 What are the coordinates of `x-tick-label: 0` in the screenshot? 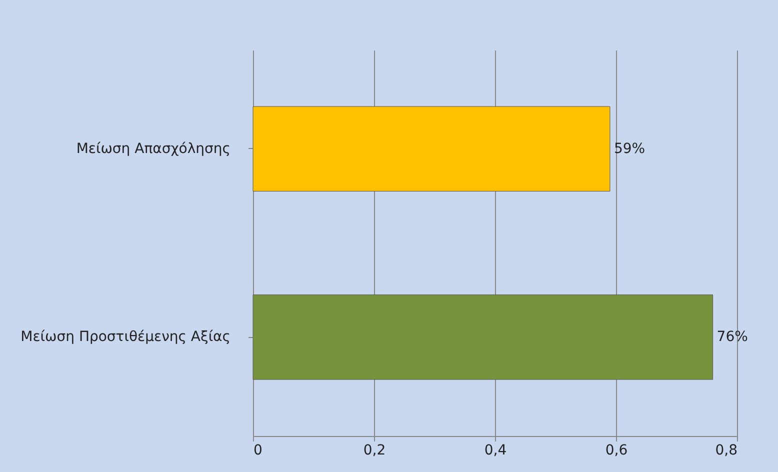 It's located at (258, 450).